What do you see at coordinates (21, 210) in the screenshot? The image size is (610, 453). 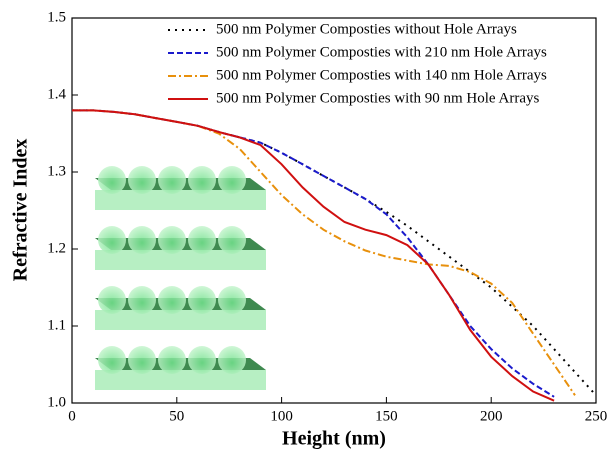 I see `y-axis-title: Refractive Index` at bounding box center [21, 210].